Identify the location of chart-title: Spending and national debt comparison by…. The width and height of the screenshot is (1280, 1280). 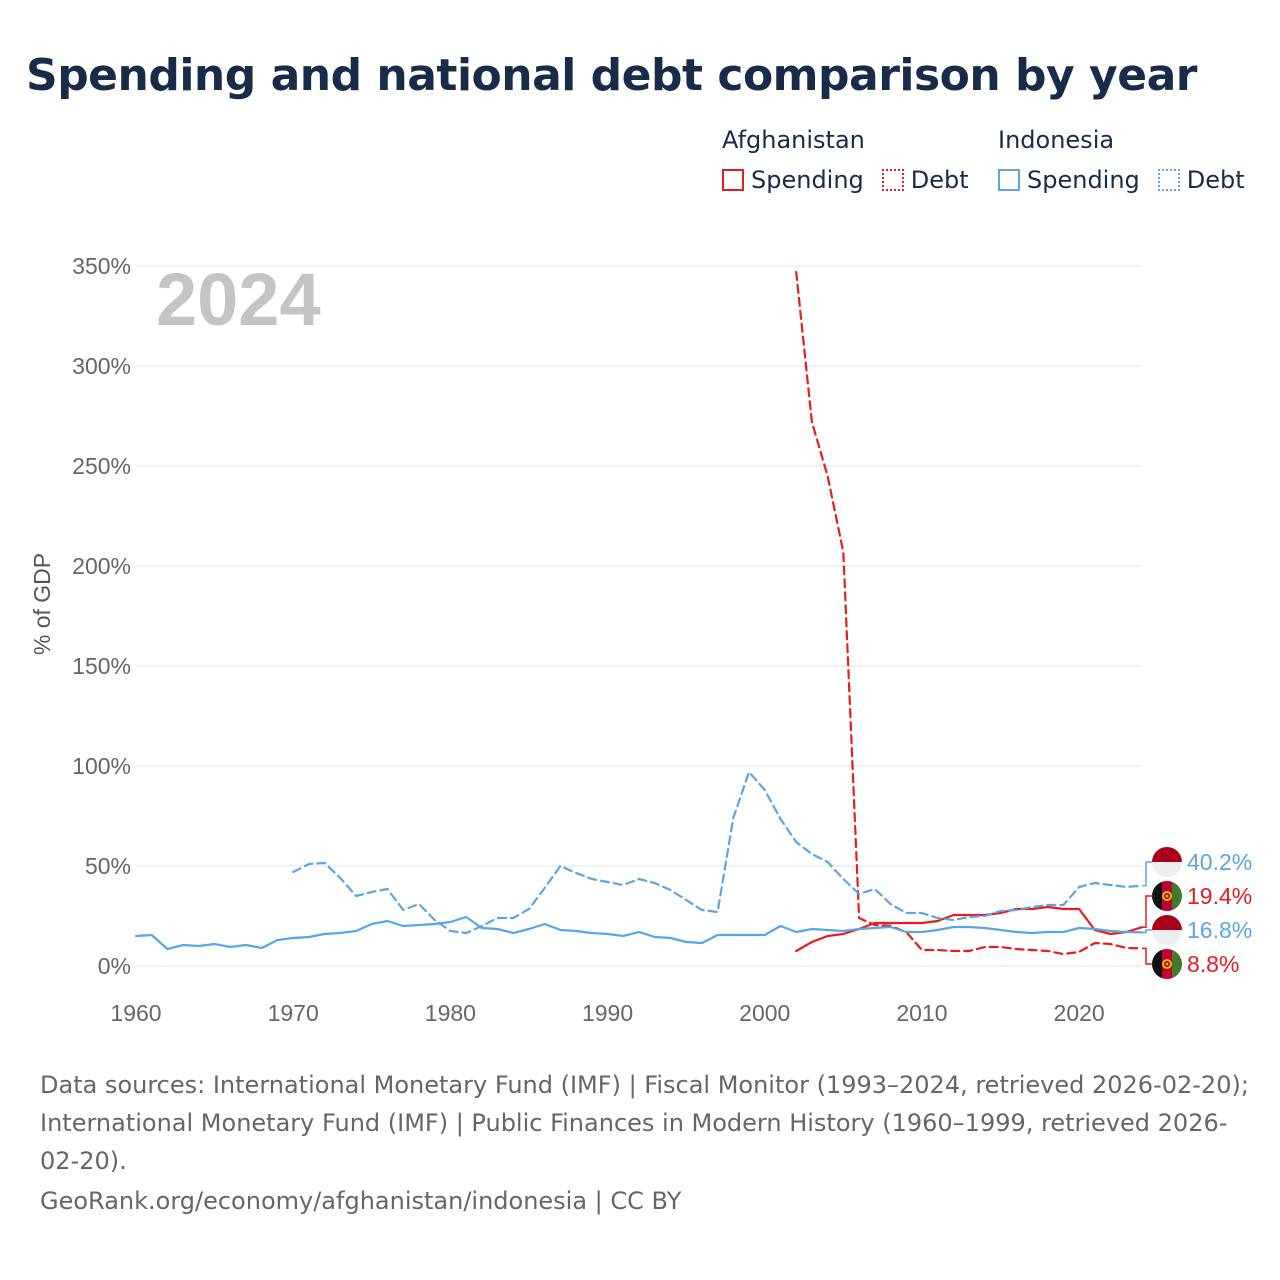
(611, 75).